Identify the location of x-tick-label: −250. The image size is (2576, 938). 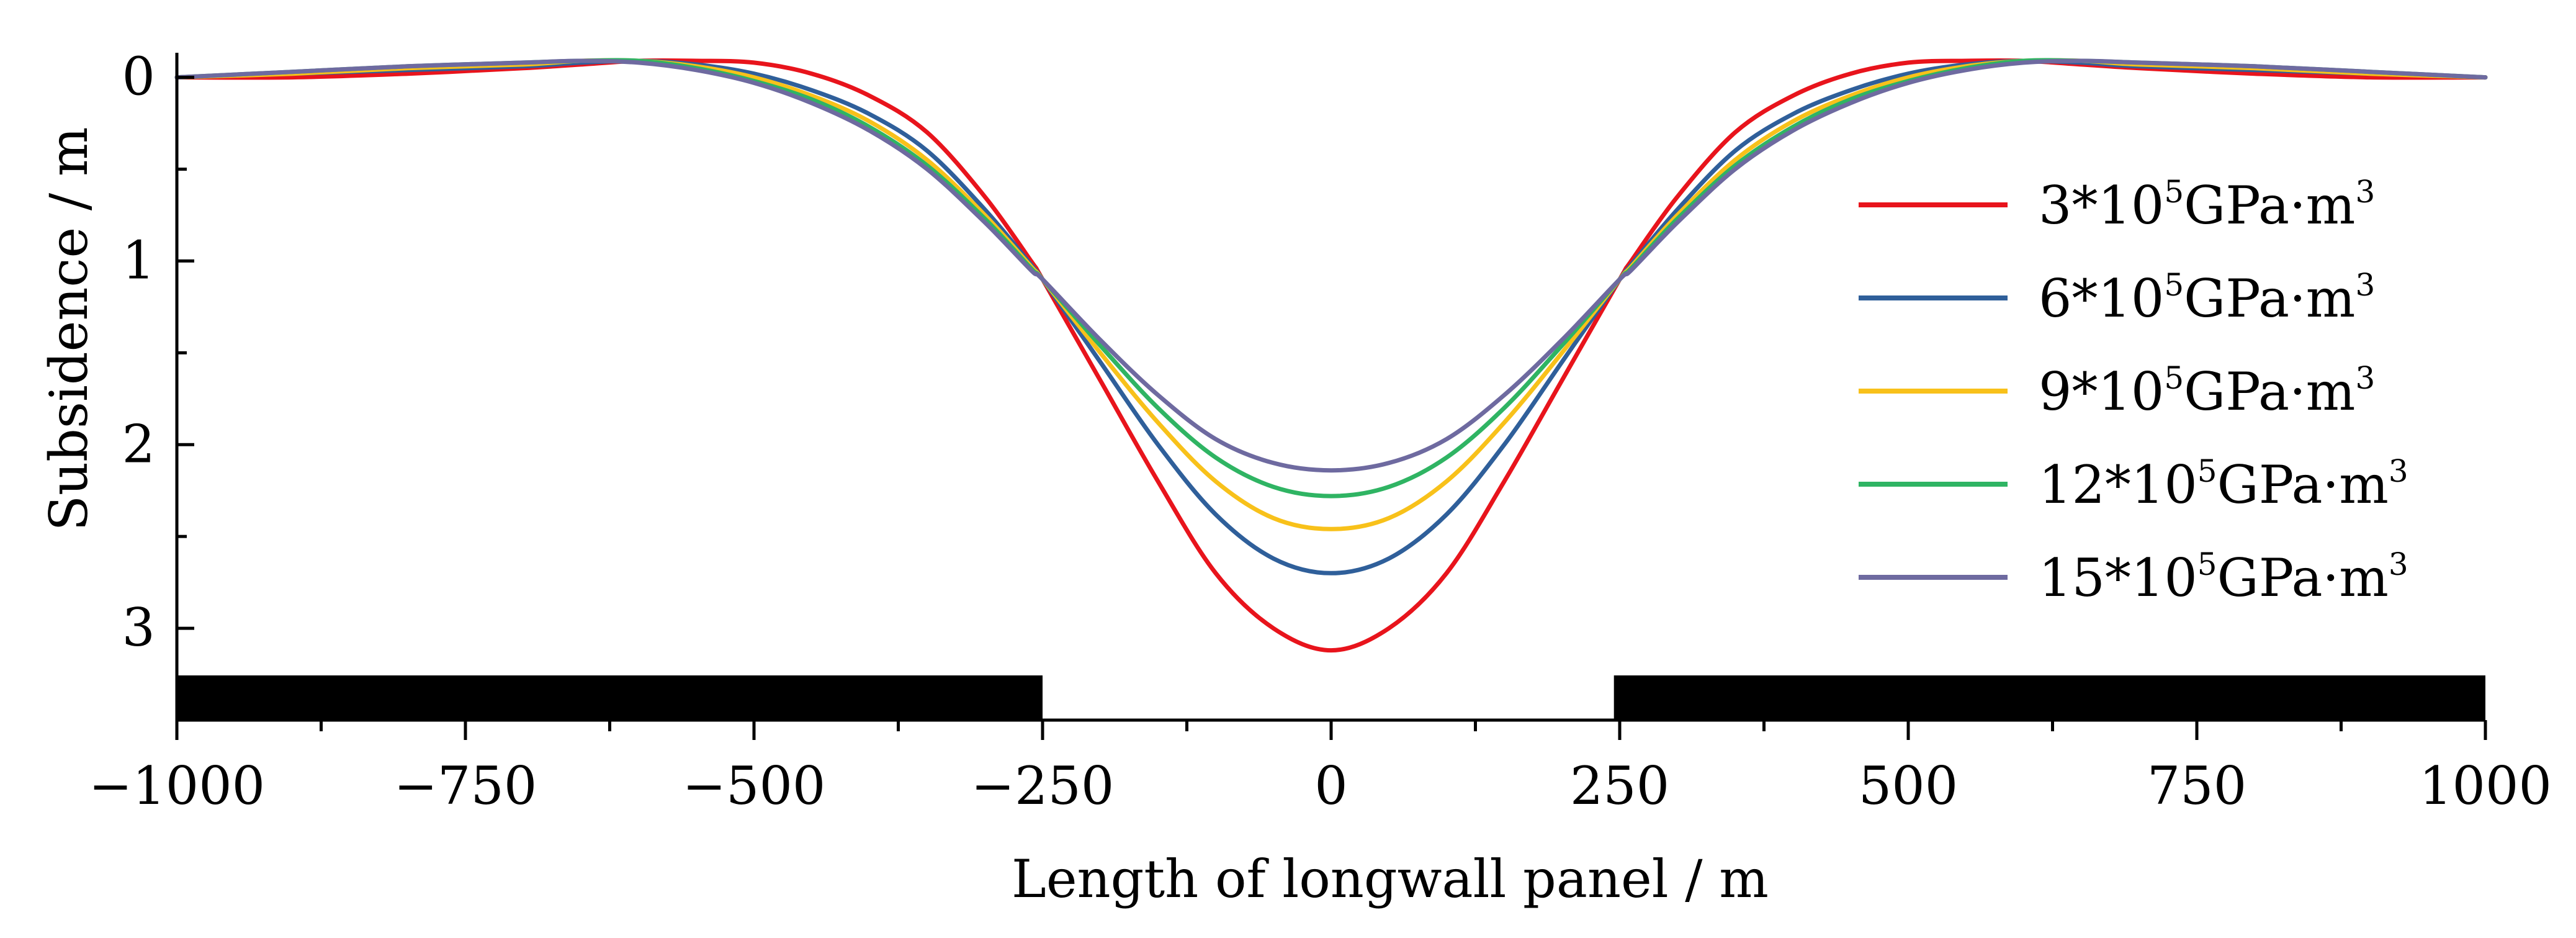
(1043, 785).